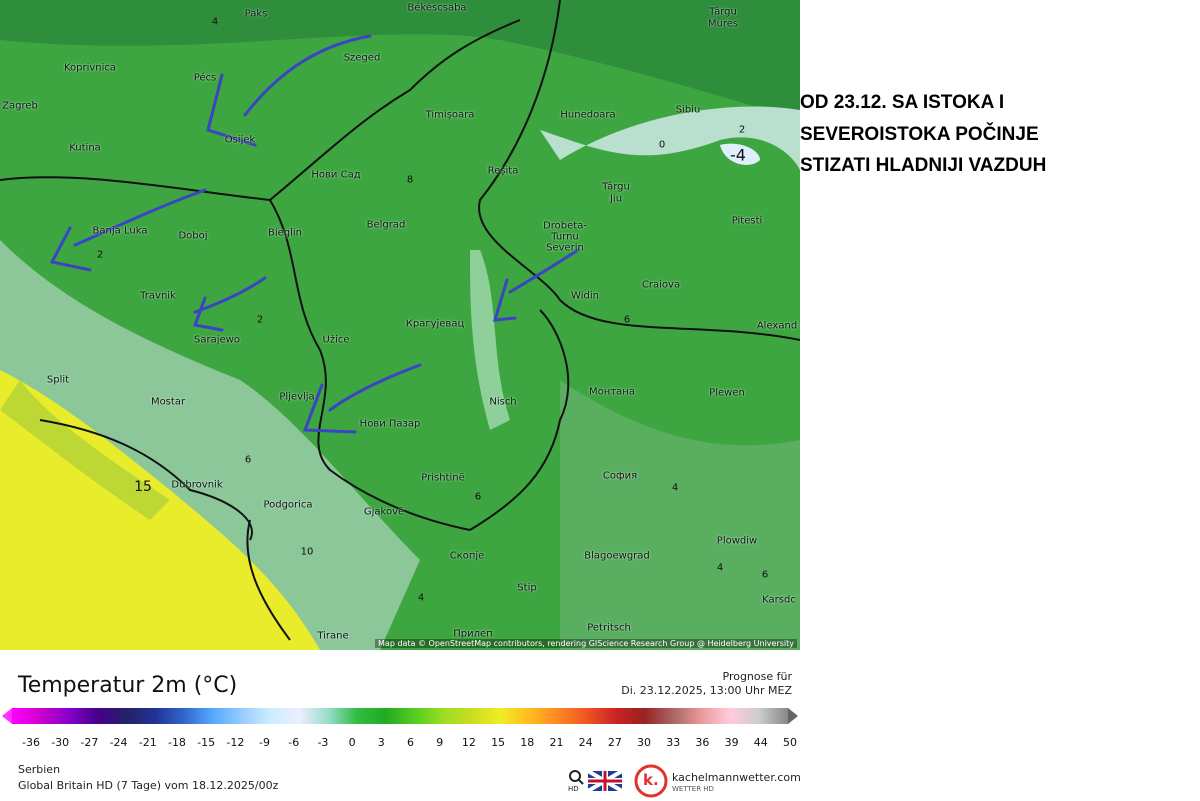  Describe the element at coordinates (205, 78) in the screenshot. I see `city-label: Pécs` at that location.